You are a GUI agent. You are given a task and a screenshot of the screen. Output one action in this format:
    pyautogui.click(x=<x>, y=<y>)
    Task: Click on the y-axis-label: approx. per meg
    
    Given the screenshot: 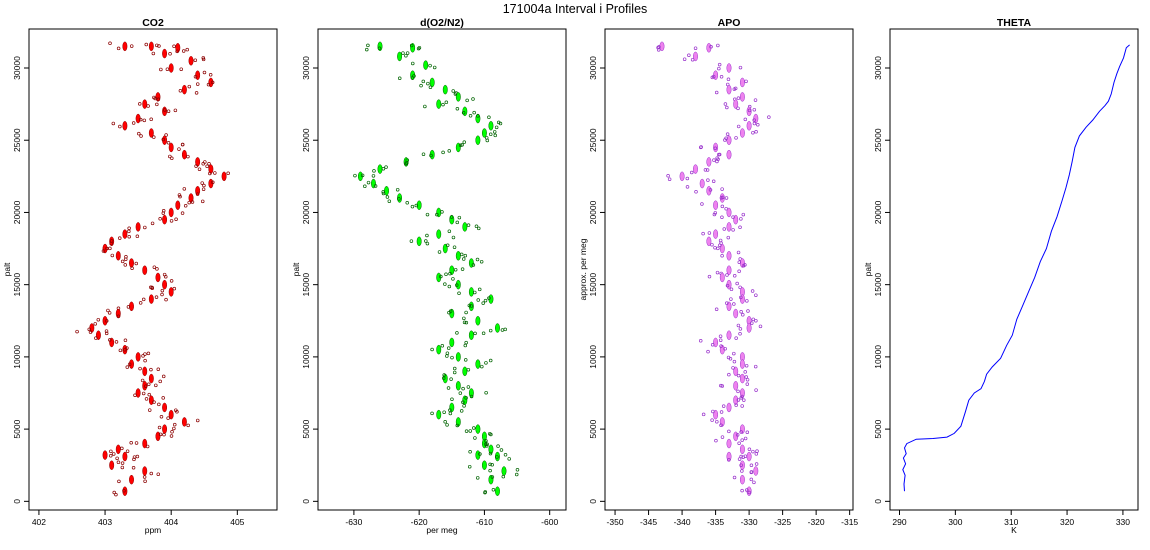 What is the action you would take?
    pyautogui.click(x=583, y=269)
    